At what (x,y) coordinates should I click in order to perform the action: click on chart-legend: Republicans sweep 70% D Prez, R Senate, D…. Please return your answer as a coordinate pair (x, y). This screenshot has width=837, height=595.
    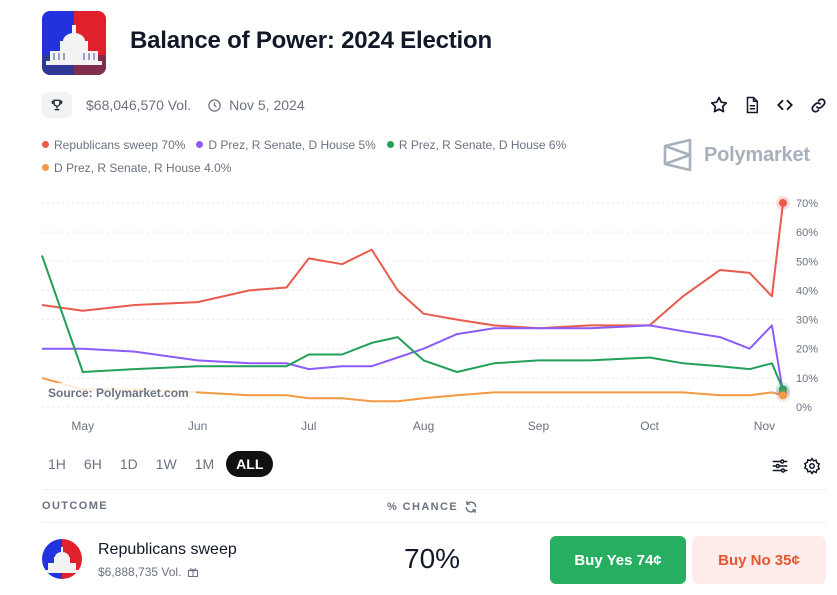
    Looking at the image, I should click on (342, 156).